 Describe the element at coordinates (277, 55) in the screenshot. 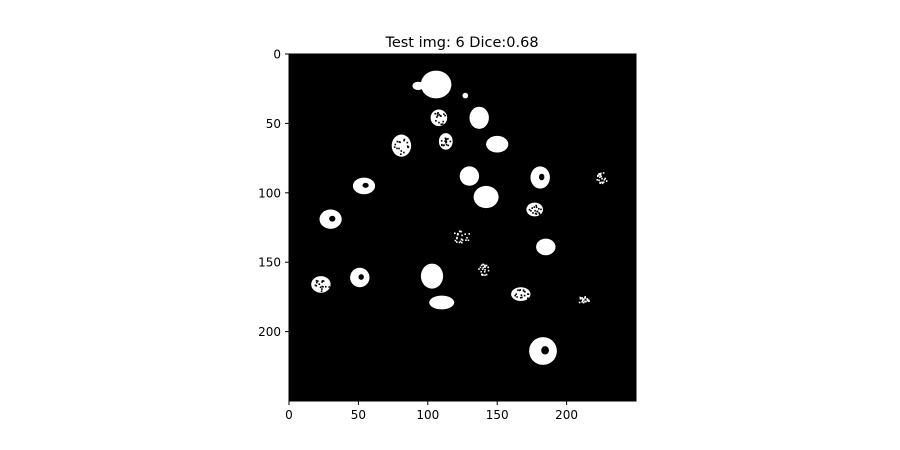

I see `y-tick-label: 0` at that location.